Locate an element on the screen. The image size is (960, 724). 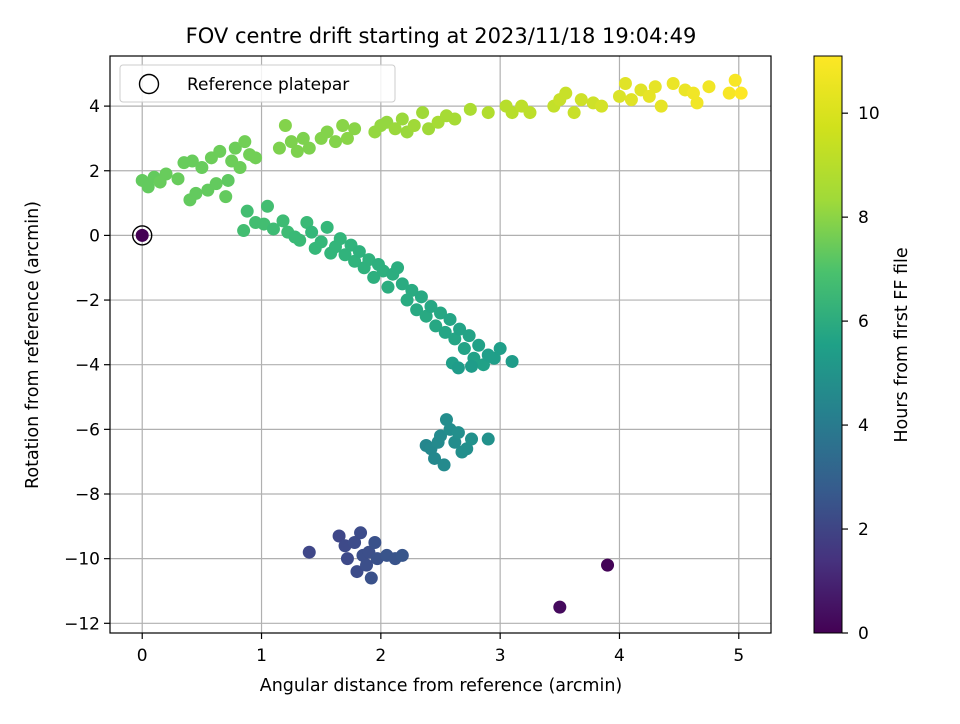
y-tick-label: 2 is located at coordinates (94, 172).